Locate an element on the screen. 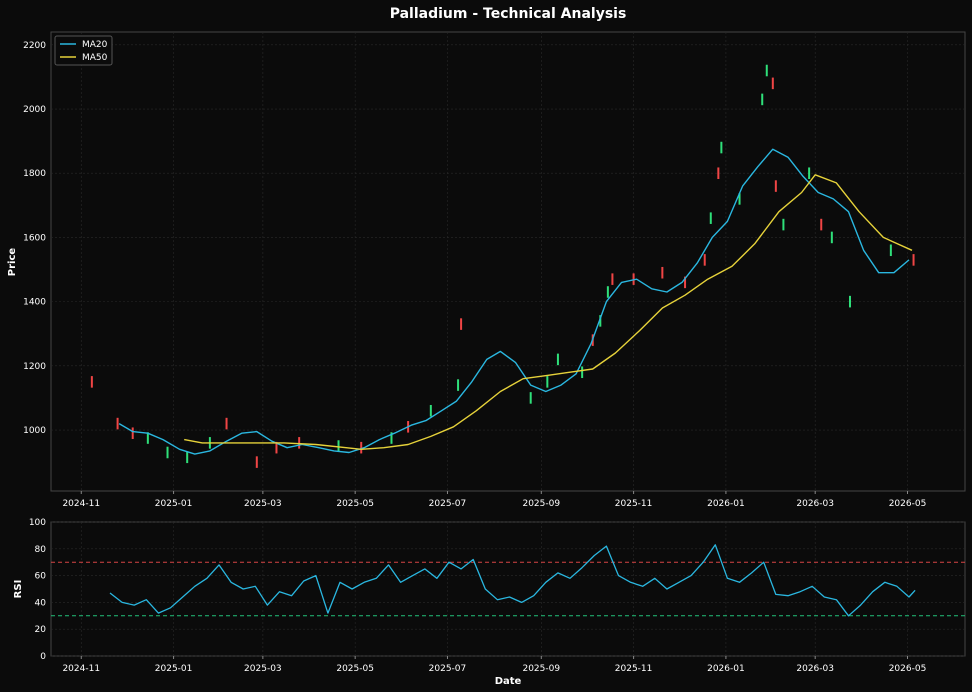  legend: MA20 MA50 is located at coordinates (83, 50).